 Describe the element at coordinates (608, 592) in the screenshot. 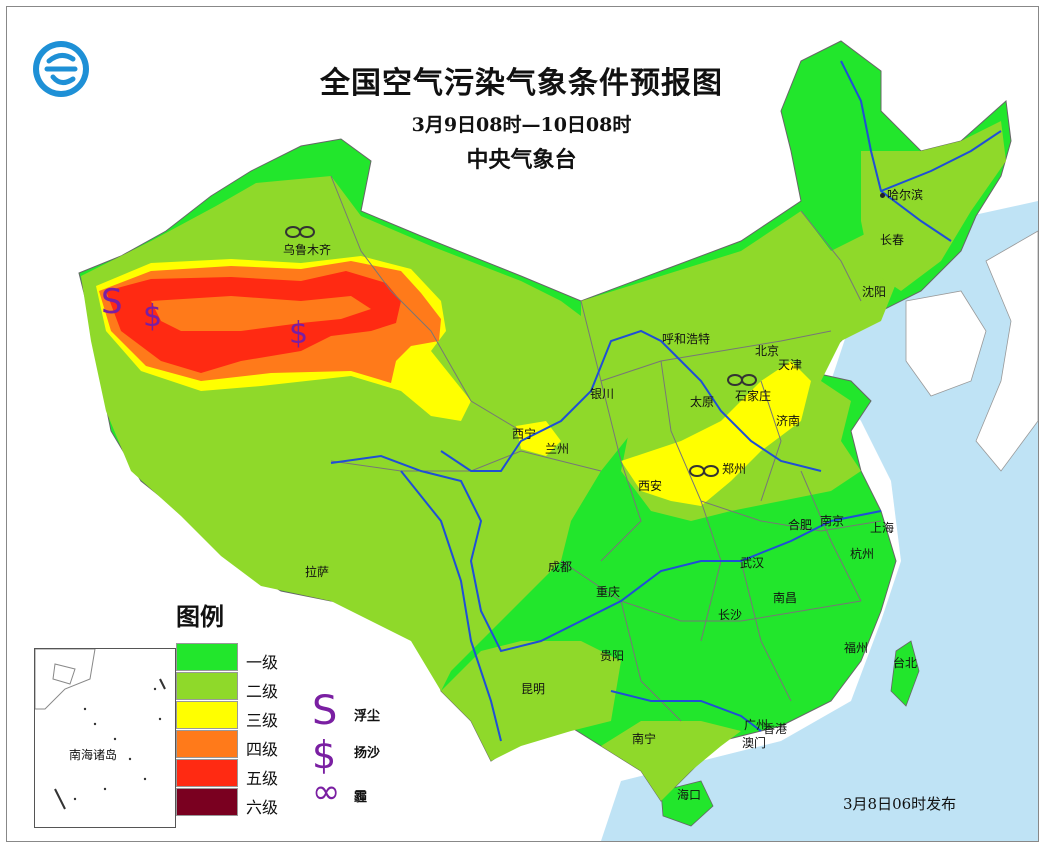

I see `city-label: 重庆` at that location.